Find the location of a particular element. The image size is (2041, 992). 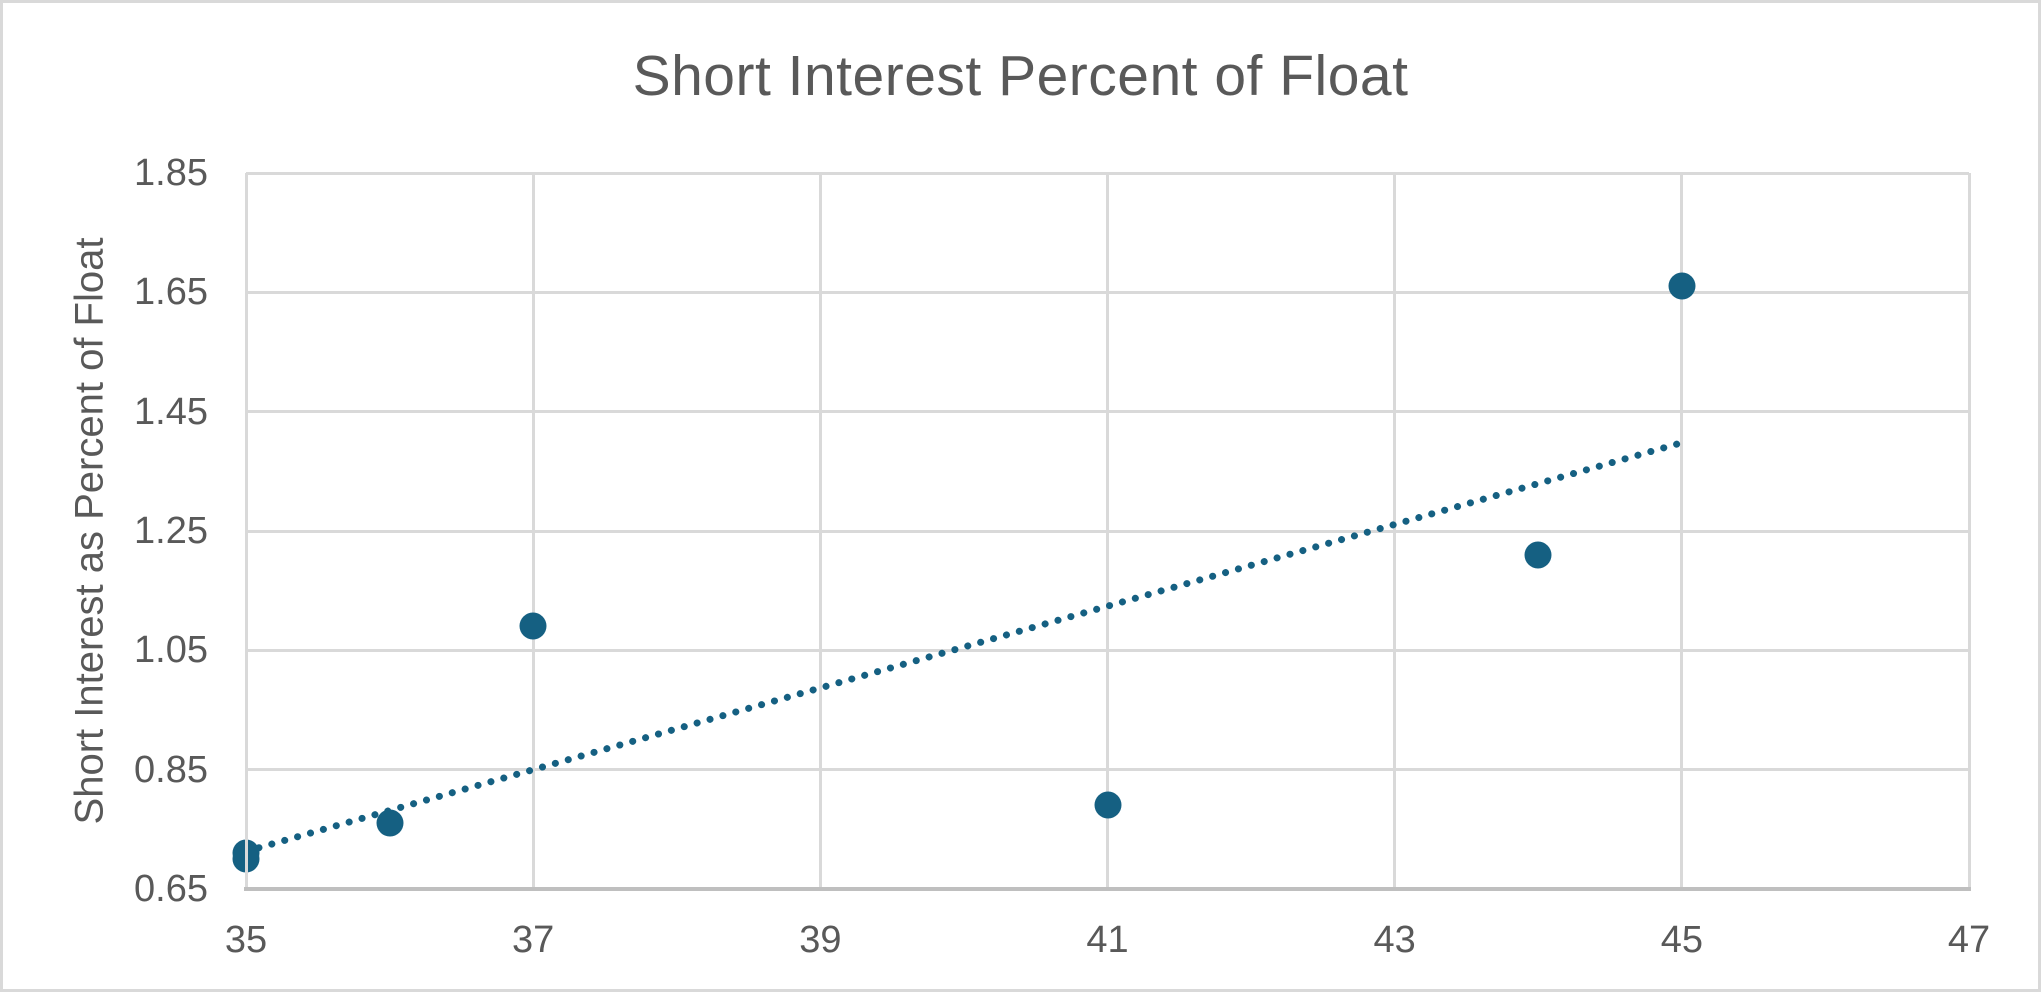

x-tick-label: 45 is located at coordinates (1681, 940).